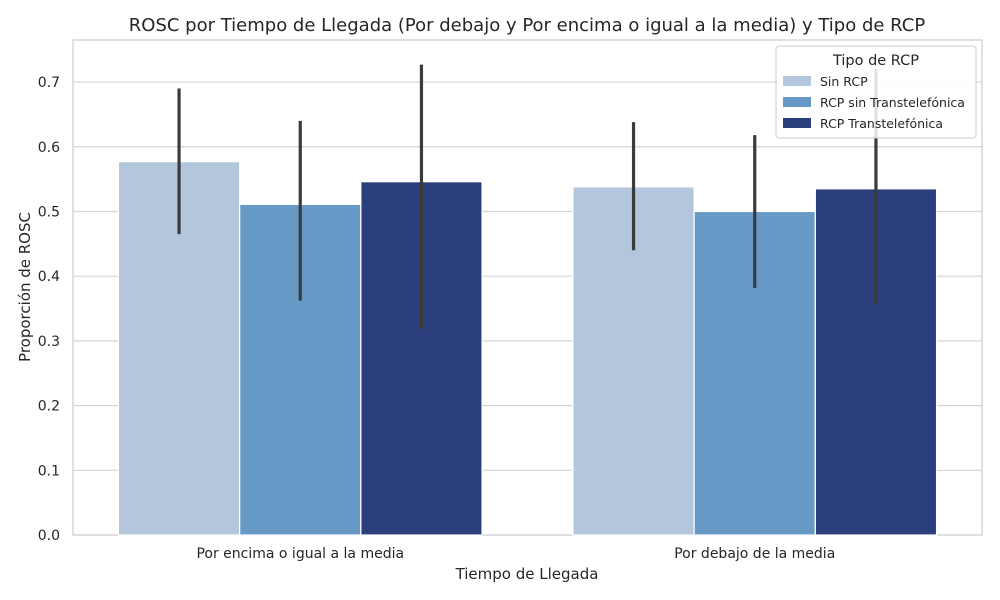 Image resolution: width=1000 pixels, height=600 pixels. I want to click on legend-label: RCP Transtelefónica, so click(881, 123).